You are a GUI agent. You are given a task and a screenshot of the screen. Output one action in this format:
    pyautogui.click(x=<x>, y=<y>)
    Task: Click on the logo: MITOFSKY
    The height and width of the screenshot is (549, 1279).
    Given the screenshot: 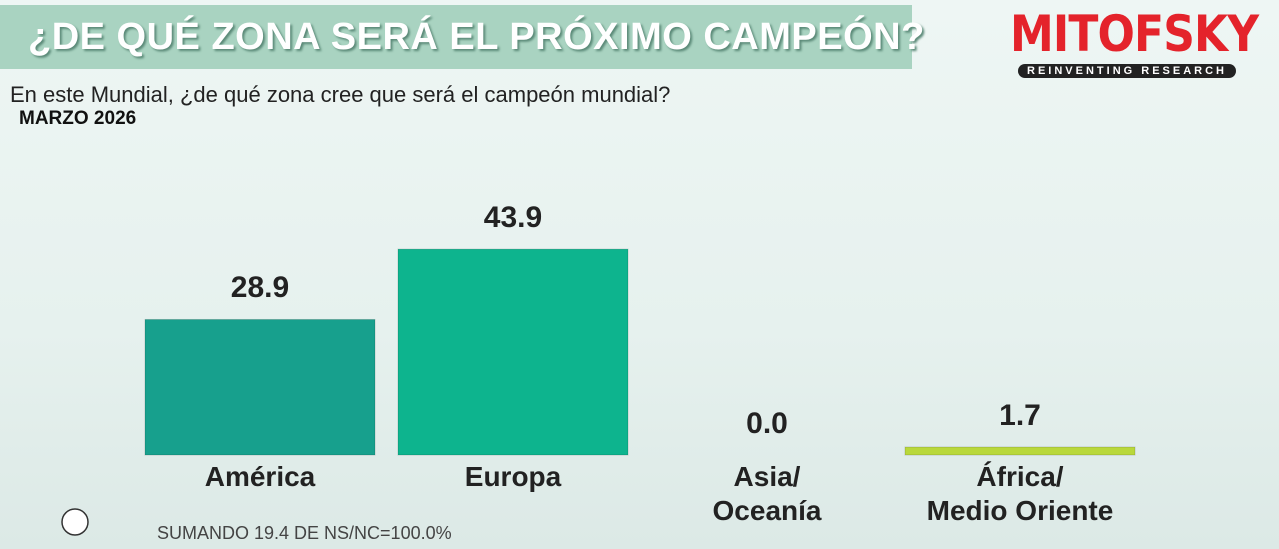 What is the action you would take?
    pyautogui.click(x=1134, y=34)
    